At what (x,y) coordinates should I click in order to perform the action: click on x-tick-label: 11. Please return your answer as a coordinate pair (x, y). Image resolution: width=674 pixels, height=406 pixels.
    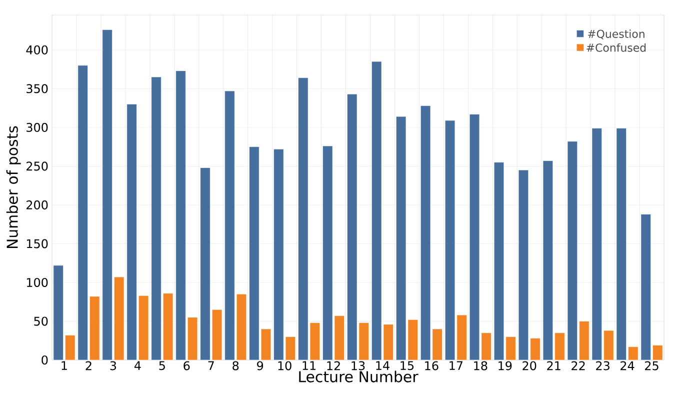
    Looking at the image, I should click on (309, 365).